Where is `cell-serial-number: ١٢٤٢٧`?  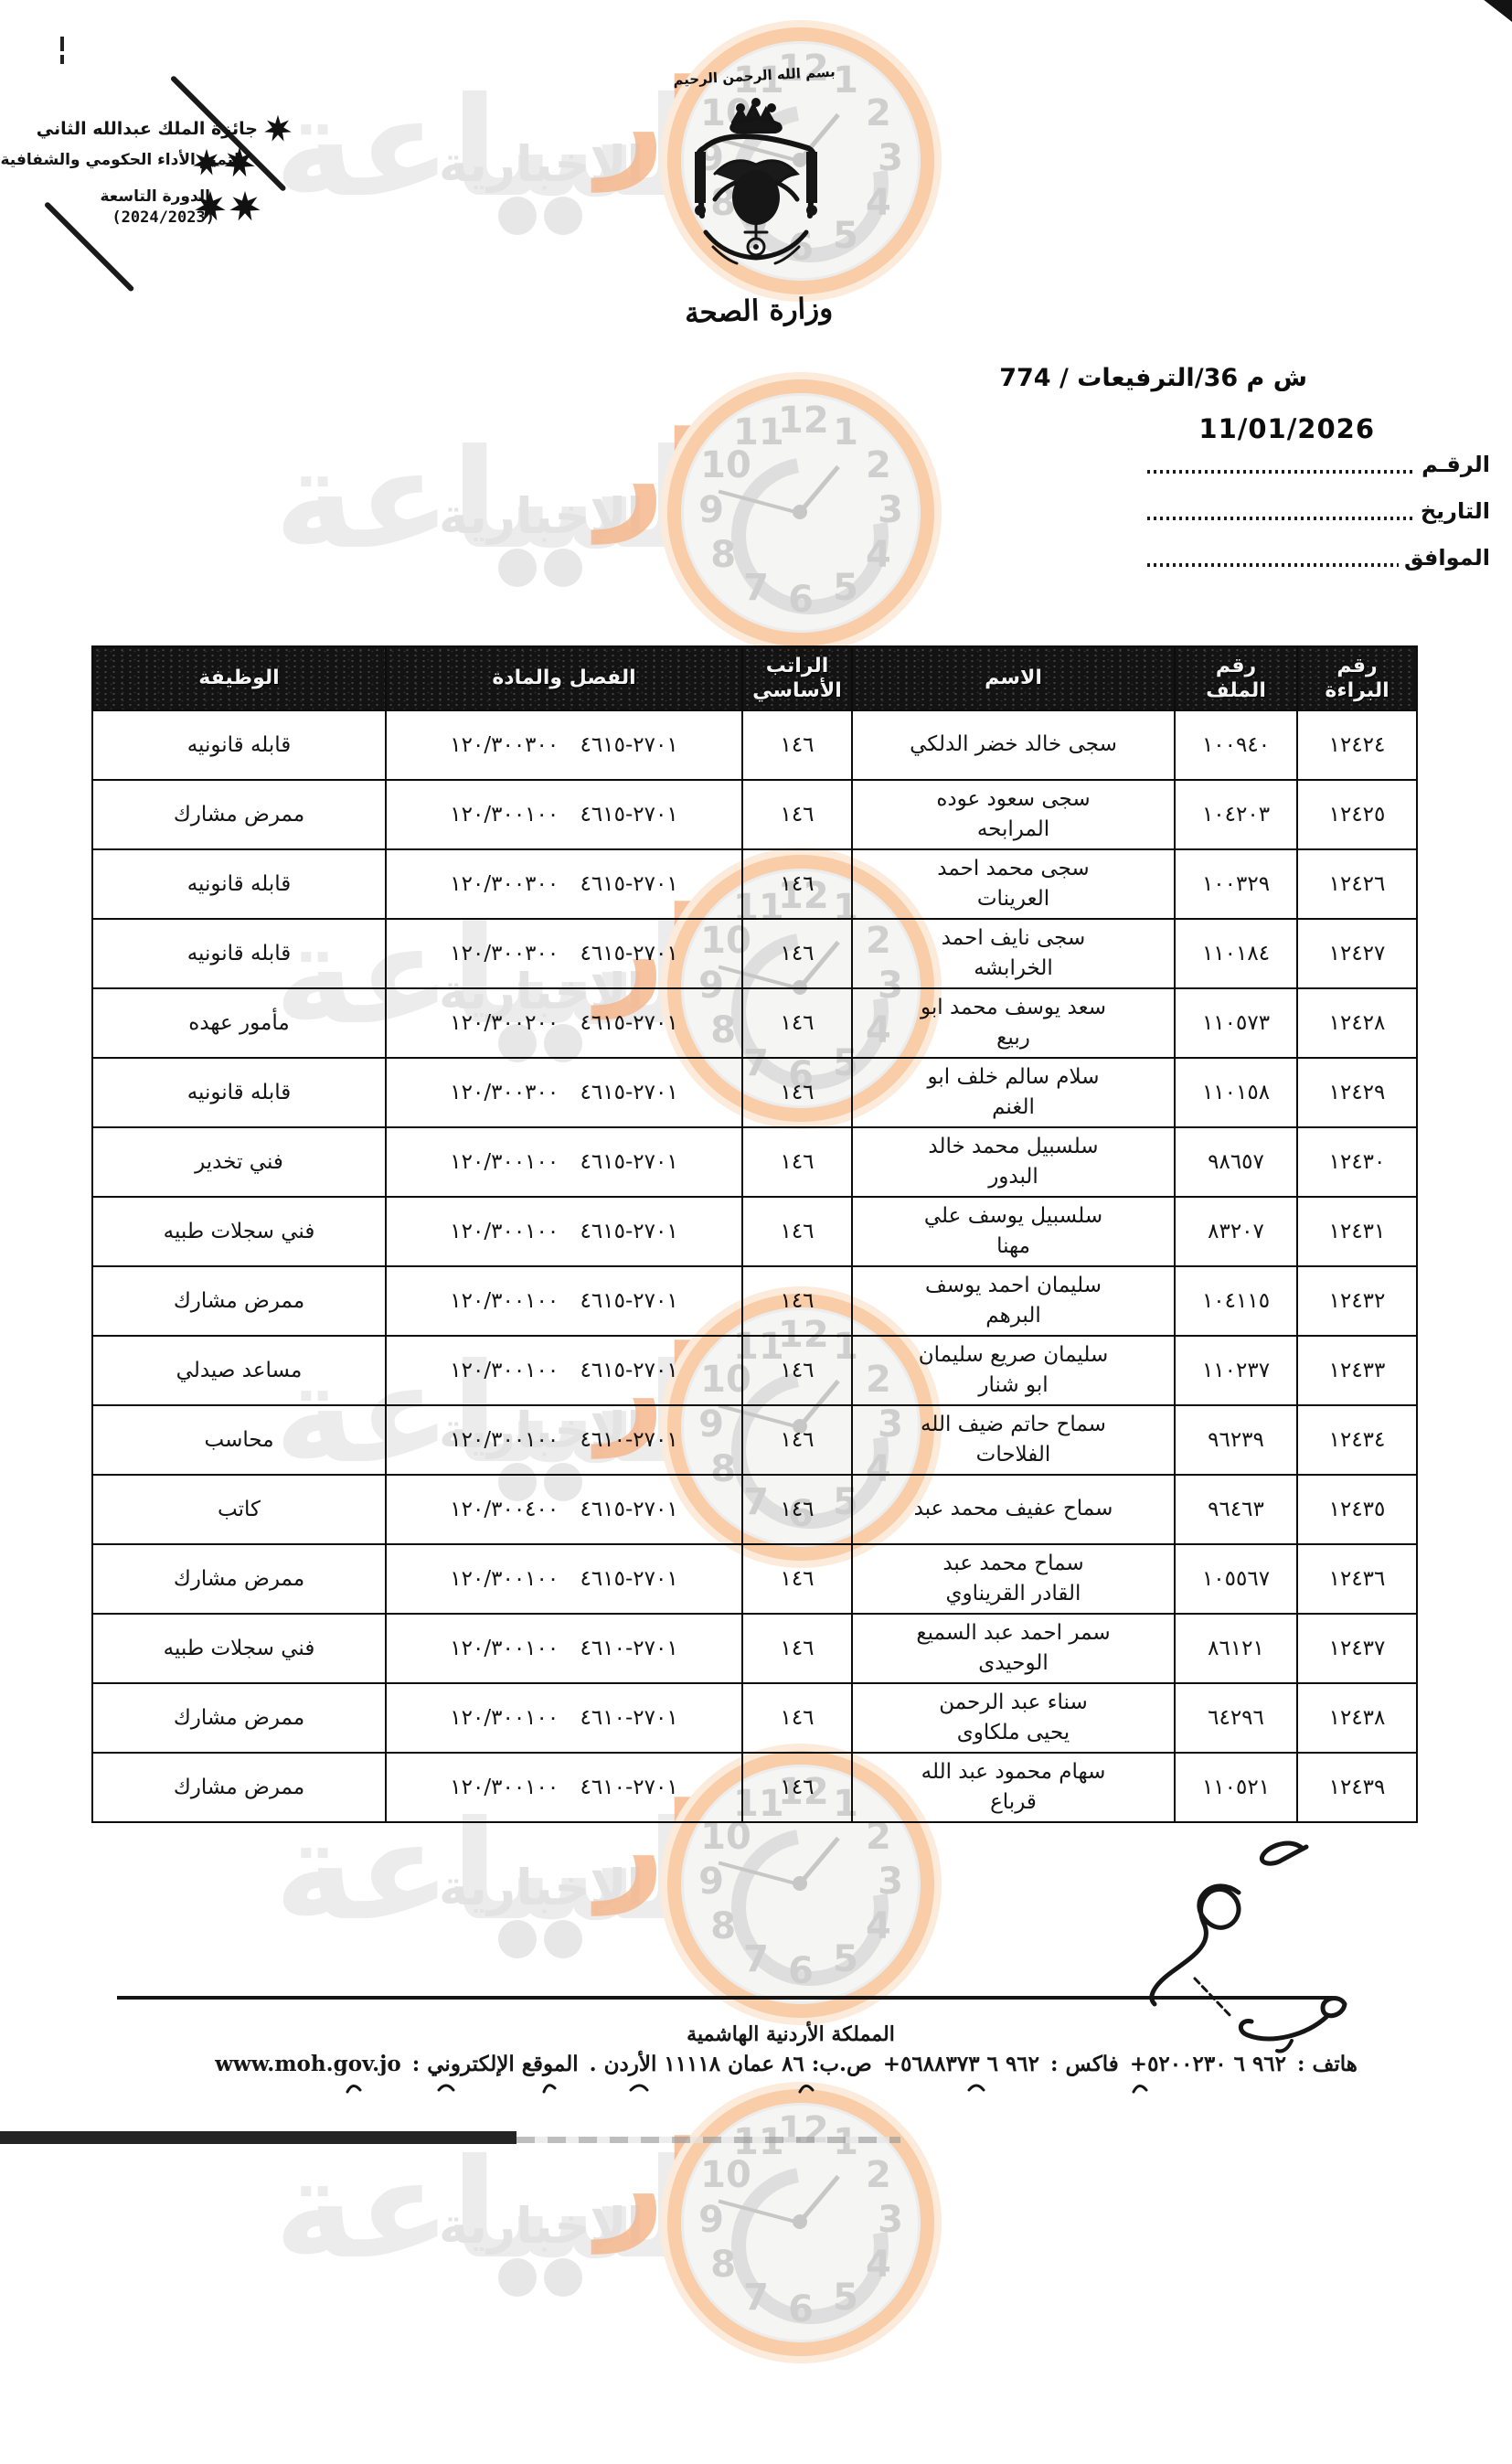 cell-serial-number: ١٢٤٢٧ is located at coordinates (1357, 953).